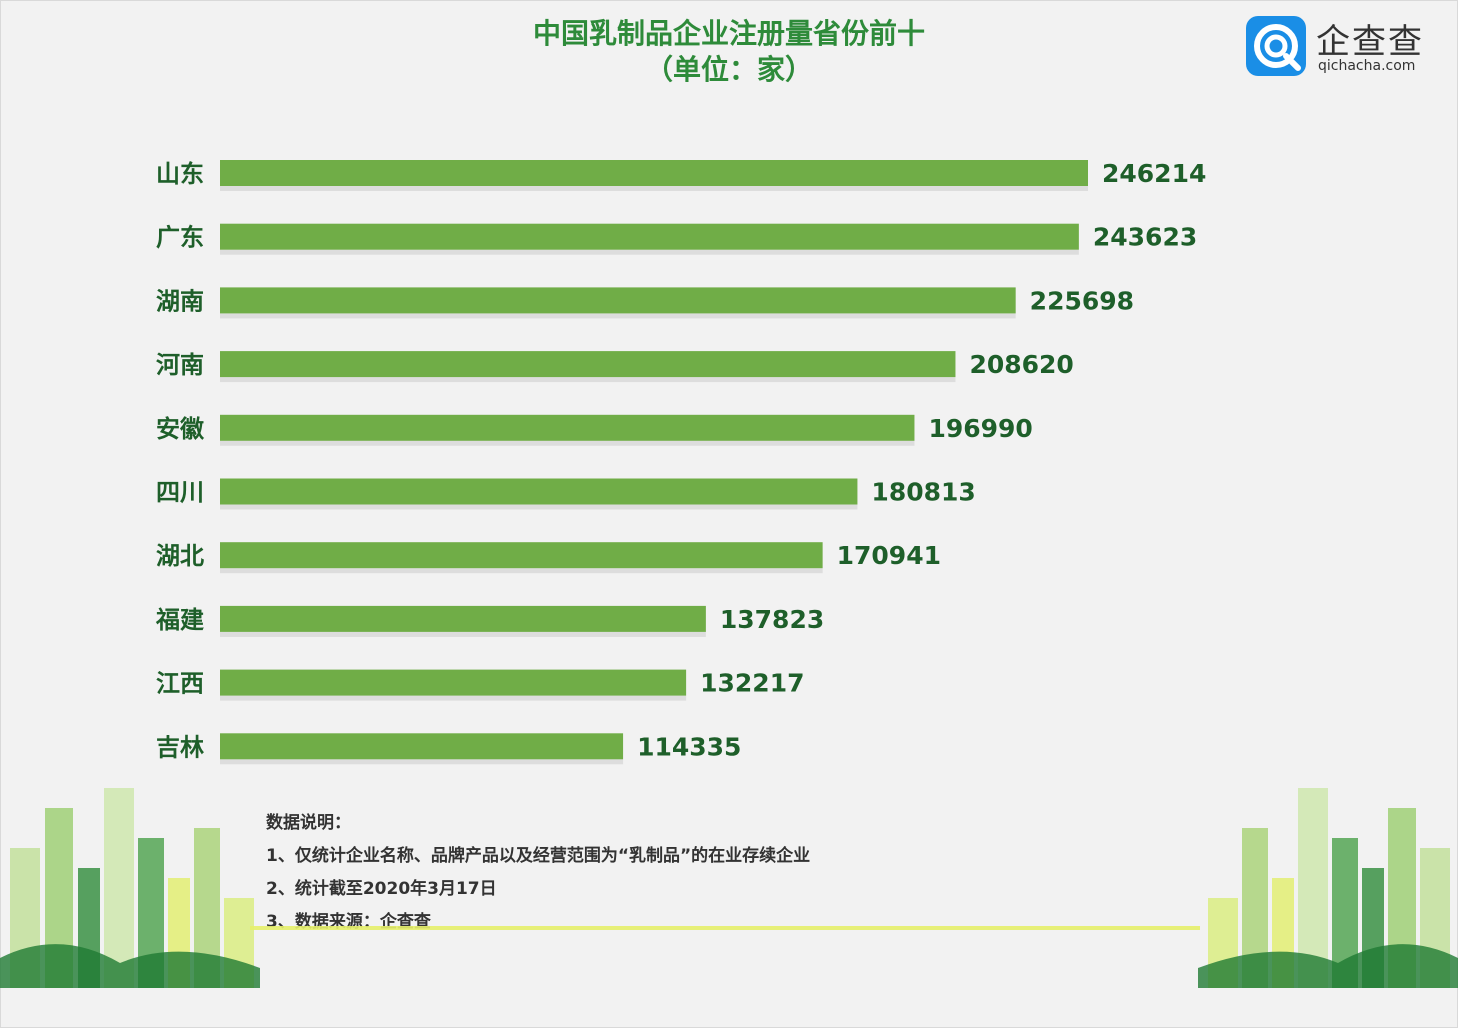 This screenshot has height=1028, width=1458. What do you see at coordinates (1145, 237) in the screenshot?
I see `value-label: 243623` at bounding box center [1145, 237].